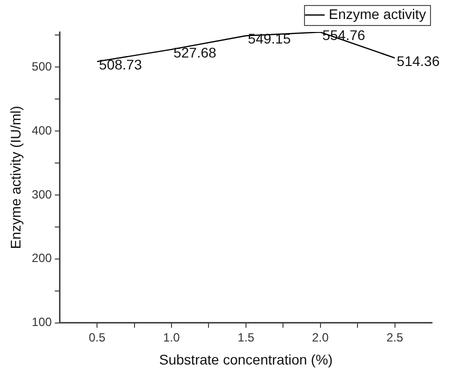  Describe the element at coordinates (42, 258) in the screenshot. I see `y-tick-label: 200` at that location.